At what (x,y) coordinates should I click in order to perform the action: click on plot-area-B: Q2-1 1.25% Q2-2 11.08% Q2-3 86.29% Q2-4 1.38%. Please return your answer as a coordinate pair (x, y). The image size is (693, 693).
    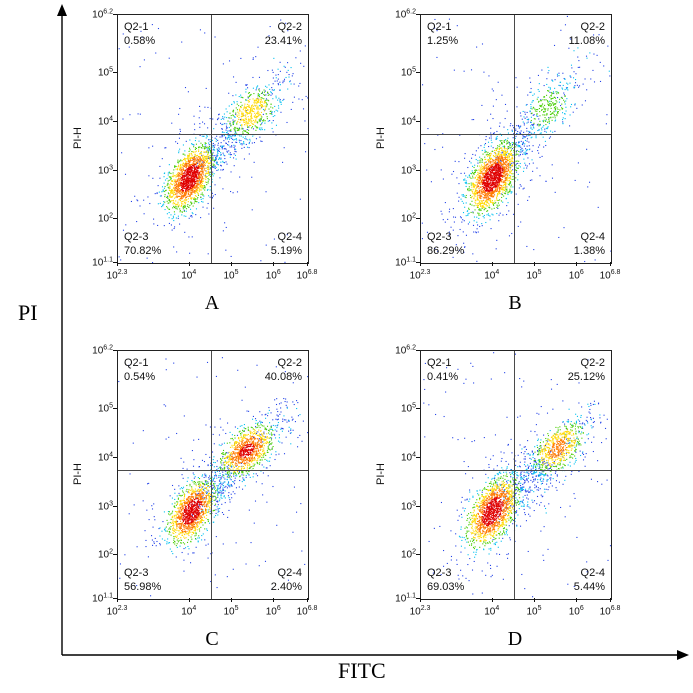
    Looking at the image, I should click on (516, 139).